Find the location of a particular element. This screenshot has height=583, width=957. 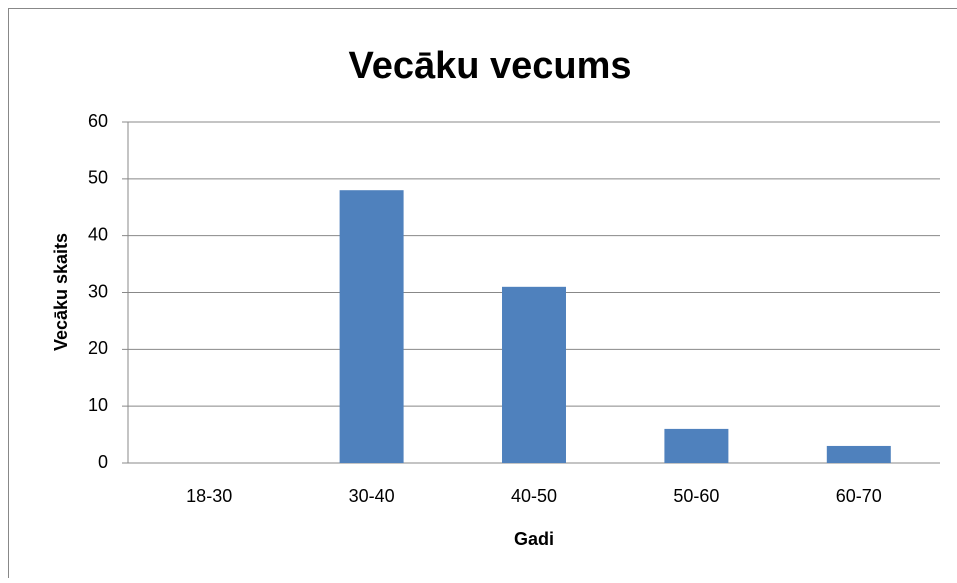

x-tick-label: 60-70 is located at coordinates (859, 496).